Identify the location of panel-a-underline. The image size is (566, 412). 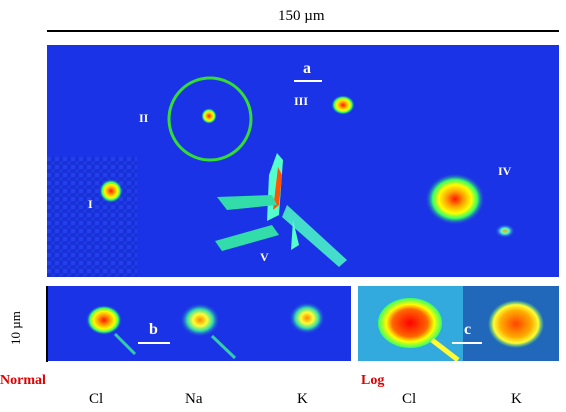
(308, 81).